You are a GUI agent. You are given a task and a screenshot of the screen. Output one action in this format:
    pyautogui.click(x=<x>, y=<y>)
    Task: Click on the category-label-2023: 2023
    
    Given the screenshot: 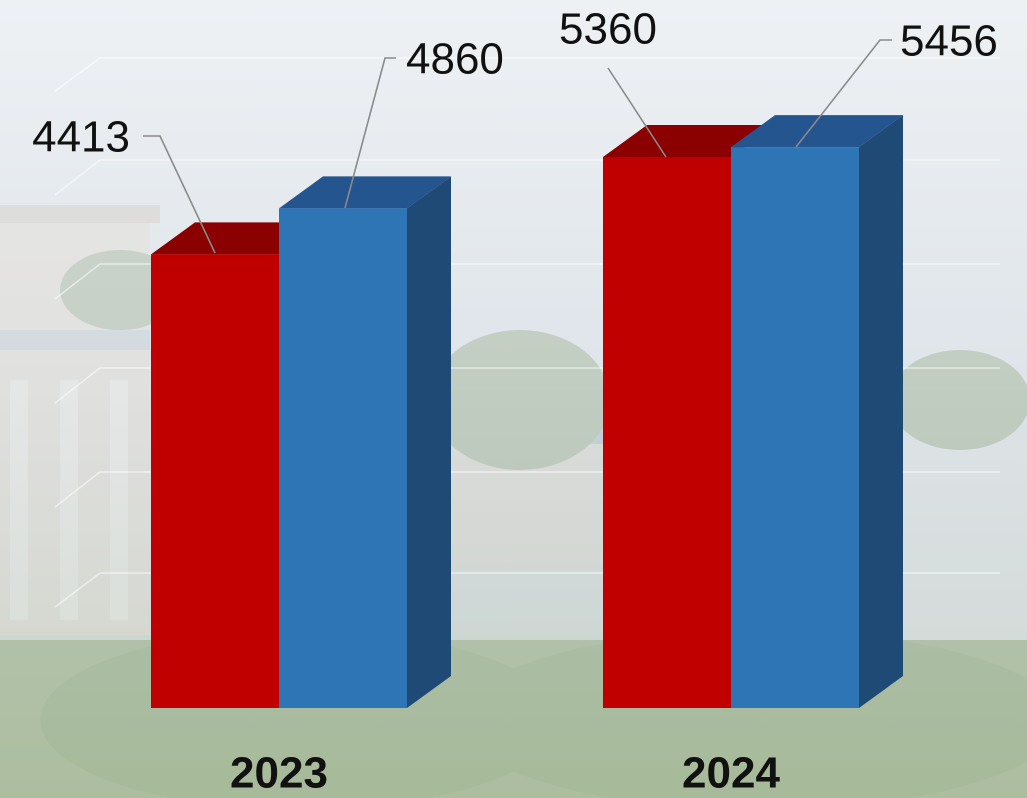 What is the action you would take?
    pyautogui.click(x=279, y=773)
    